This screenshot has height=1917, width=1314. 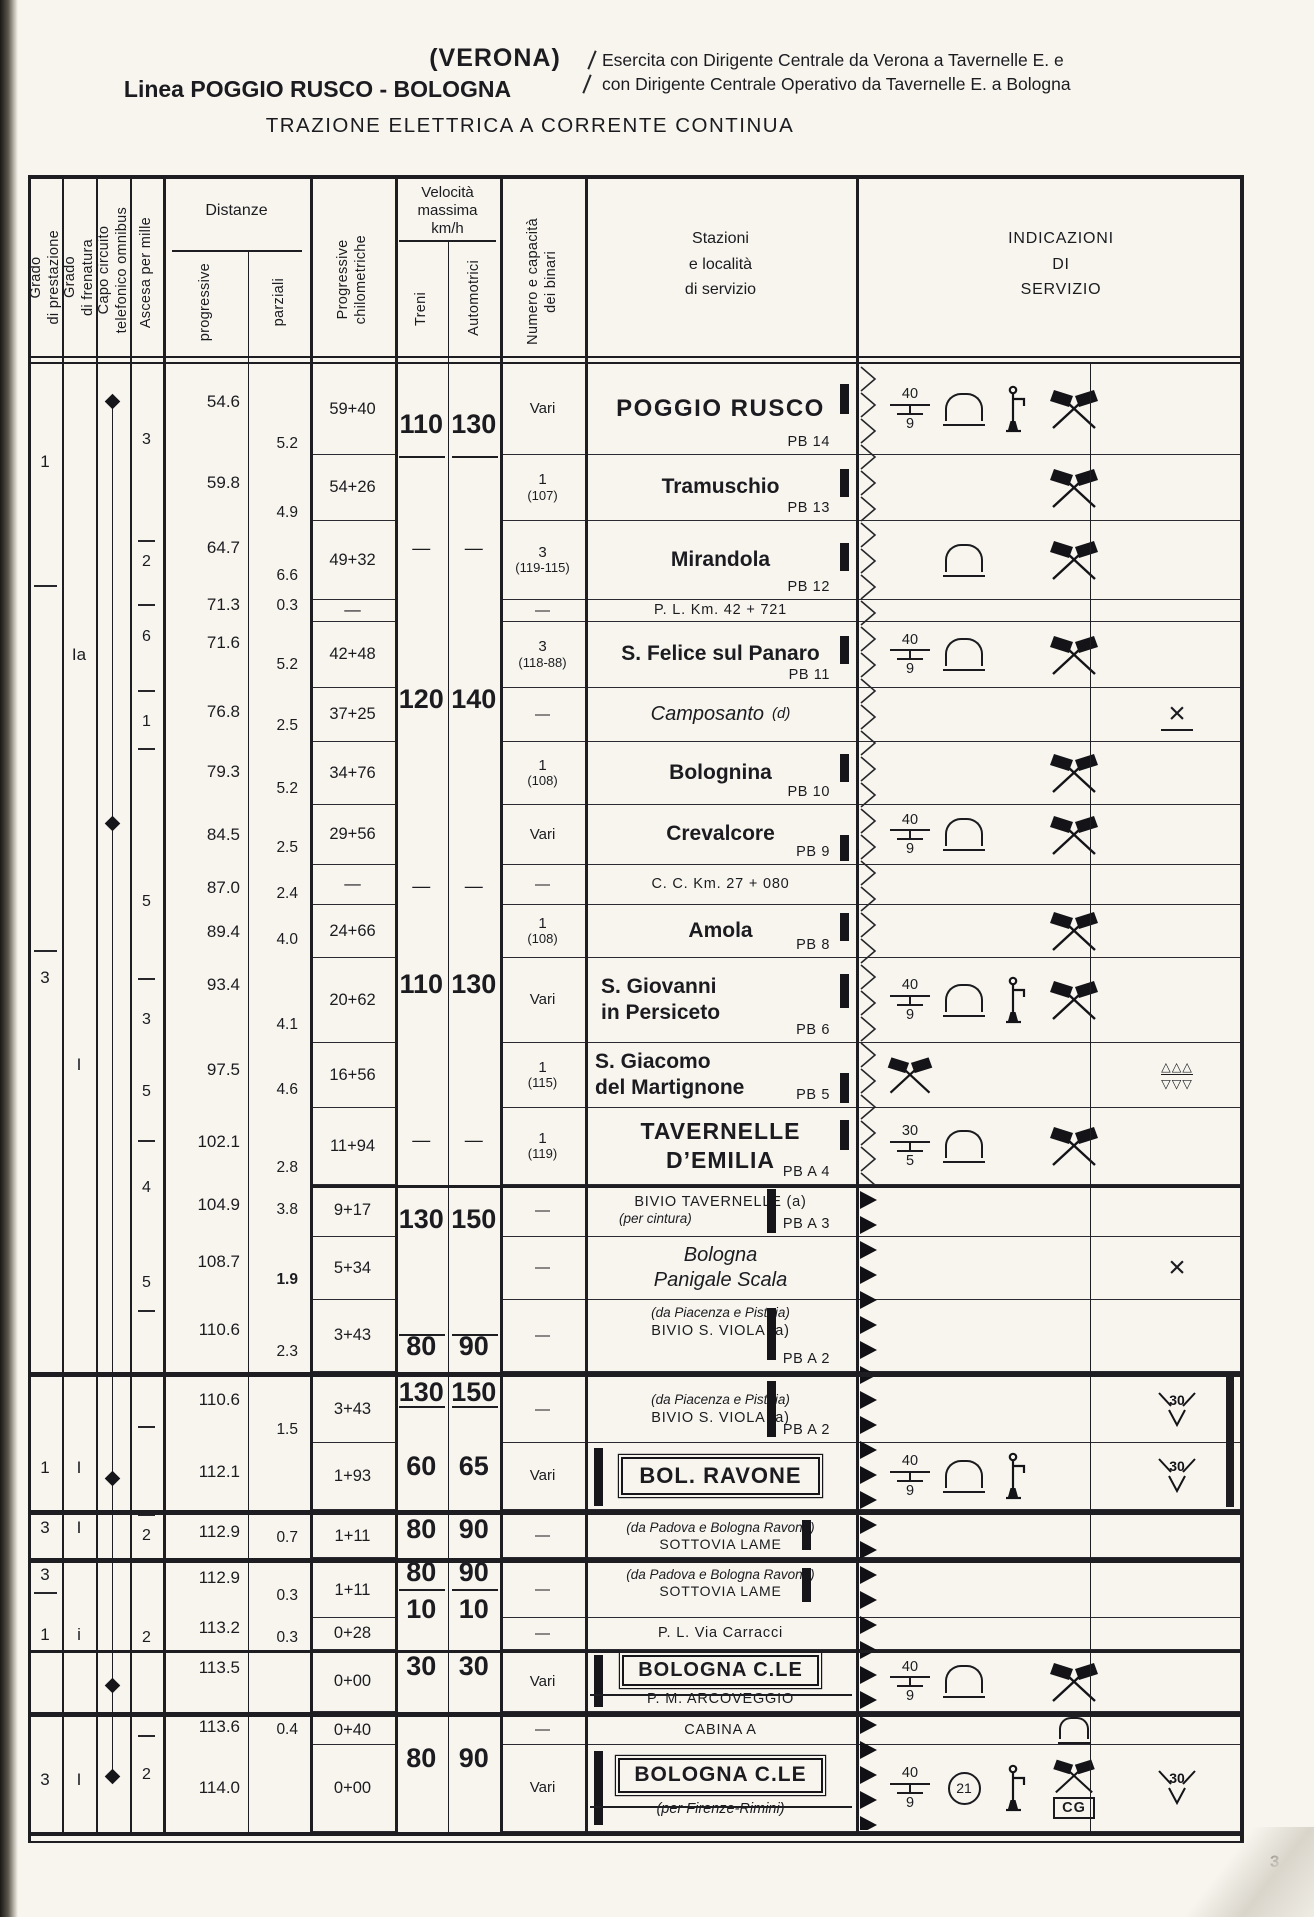 What do you see at coordinates (219, 1726) in the screenshot?
I see `progressive-km: 113.6` at bounding box center [219, 1726].